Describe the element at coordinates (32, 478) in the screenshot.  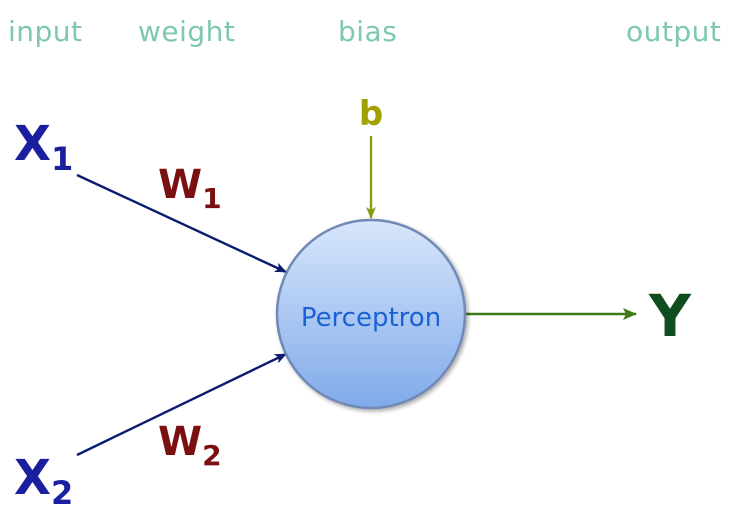
I see `input-x2-var: X` at that location.